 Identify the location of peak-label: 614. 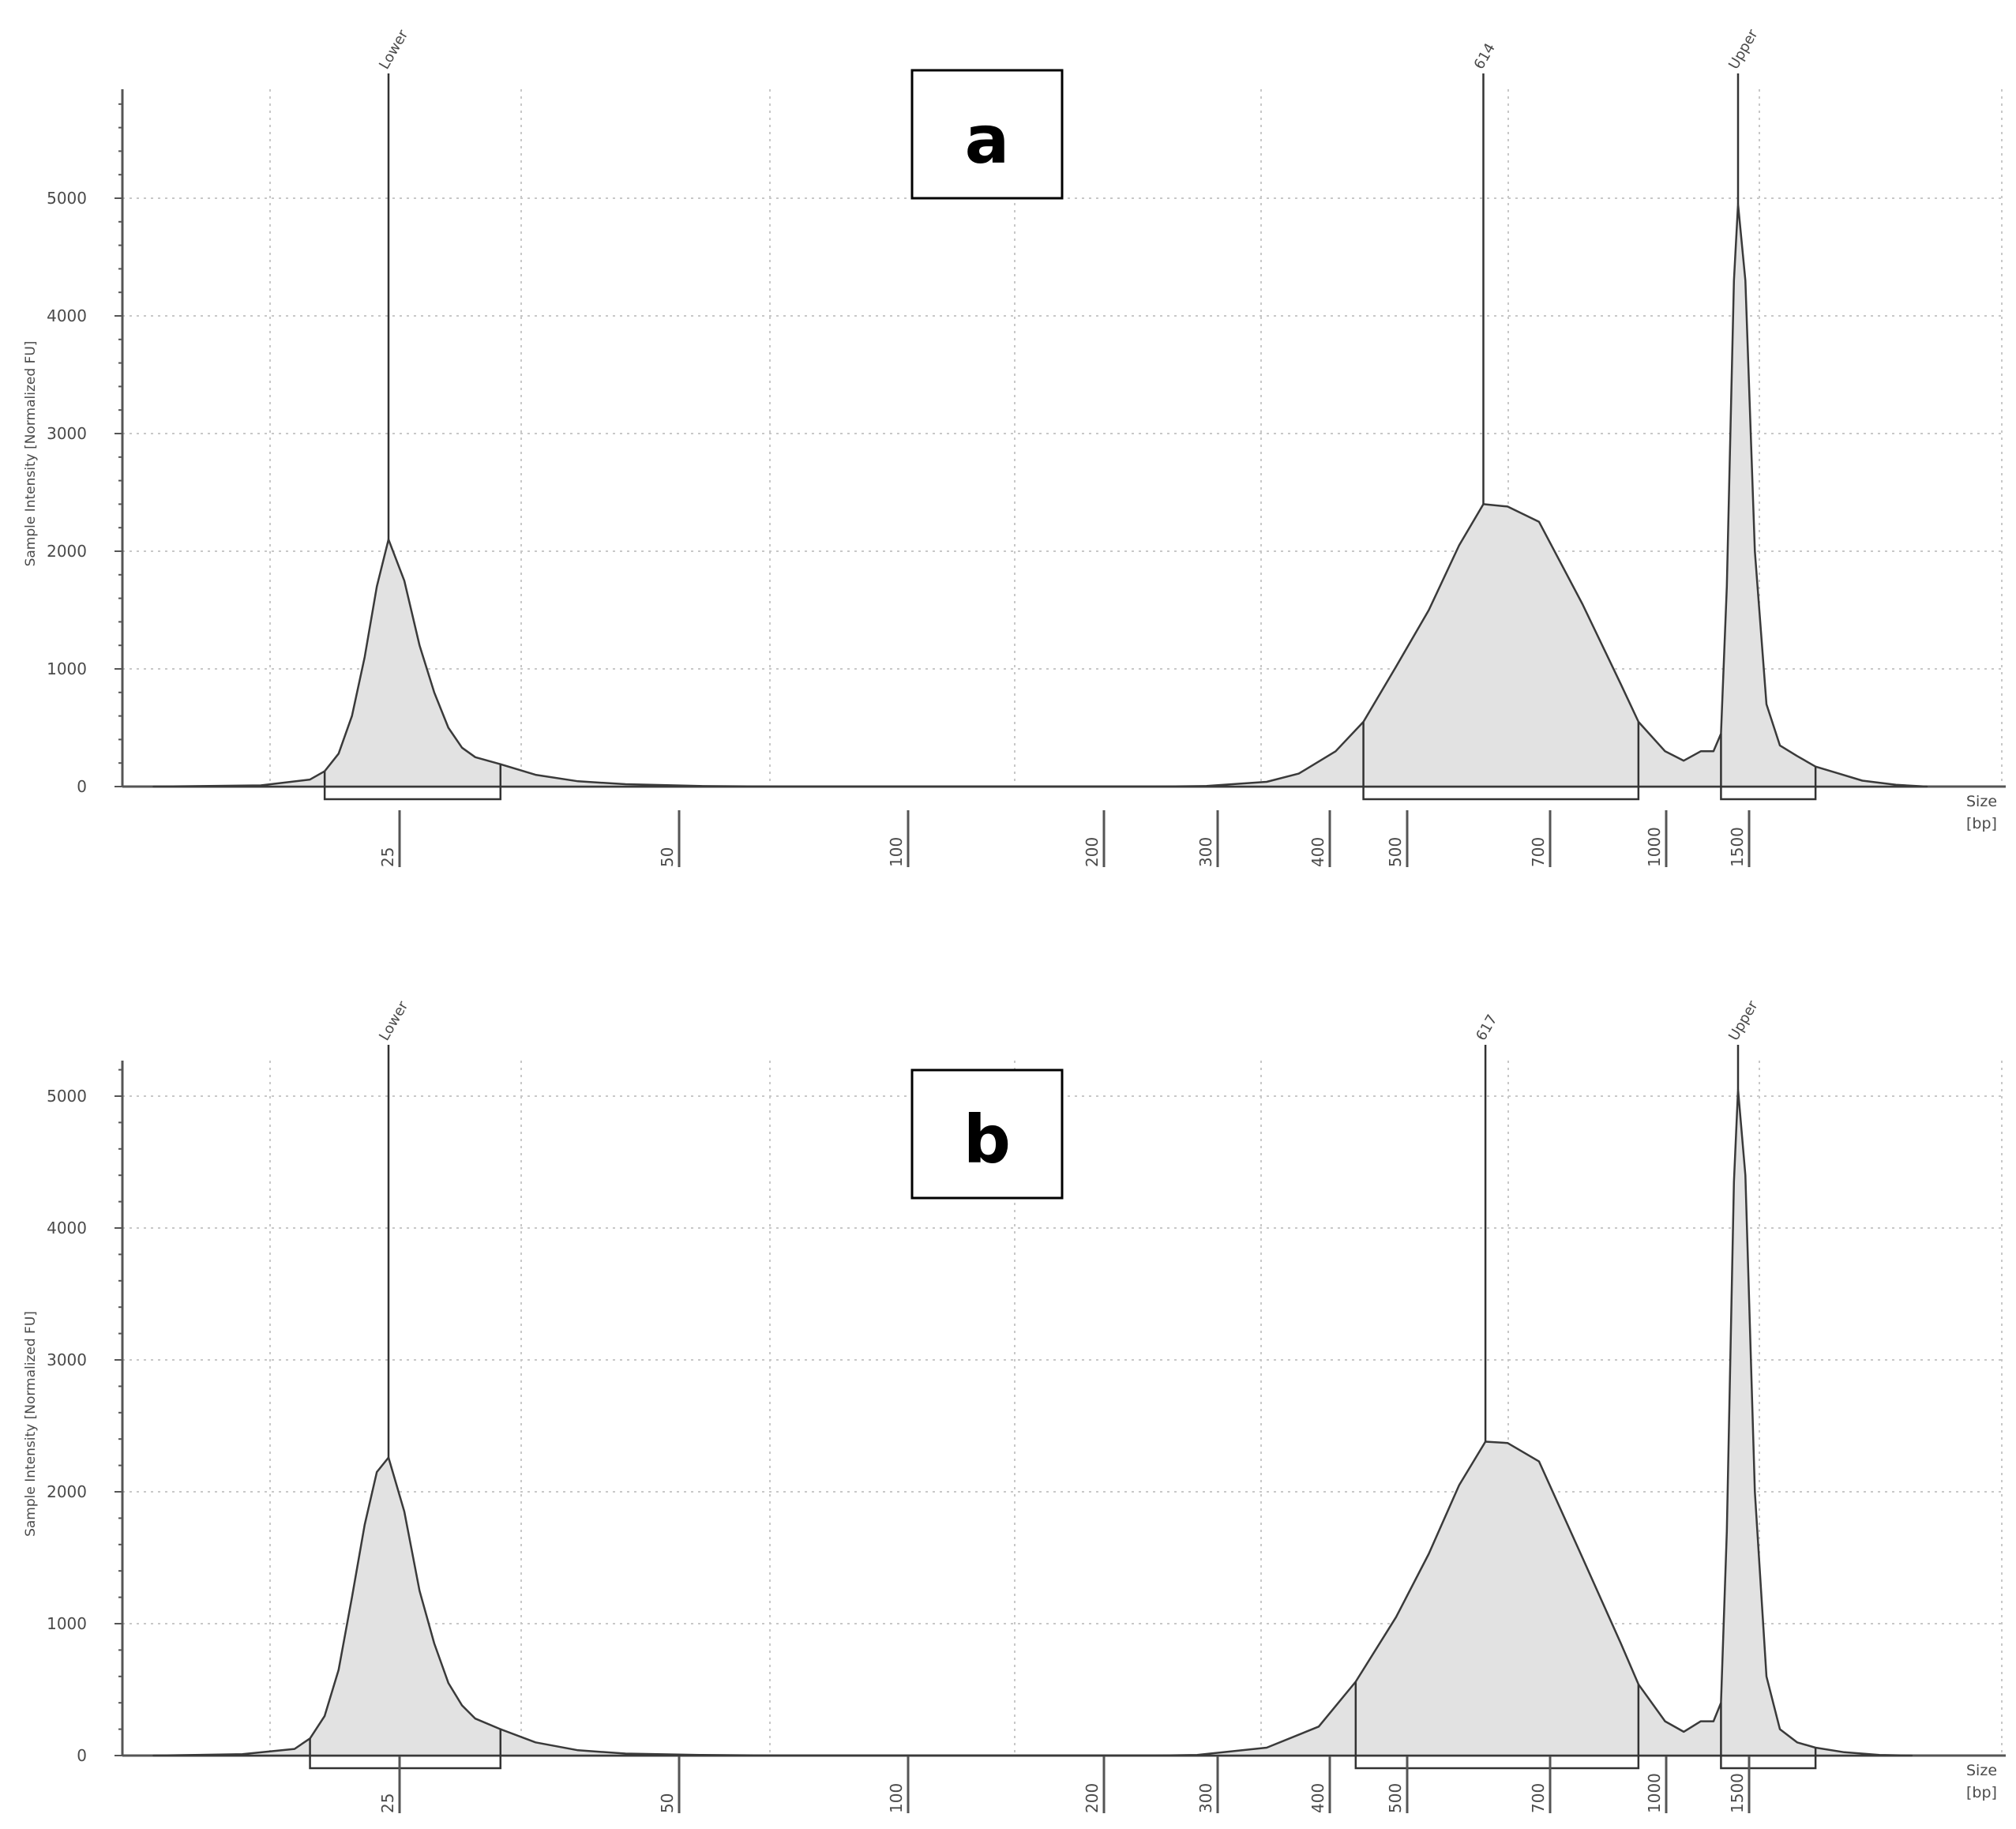
(1485, 56).